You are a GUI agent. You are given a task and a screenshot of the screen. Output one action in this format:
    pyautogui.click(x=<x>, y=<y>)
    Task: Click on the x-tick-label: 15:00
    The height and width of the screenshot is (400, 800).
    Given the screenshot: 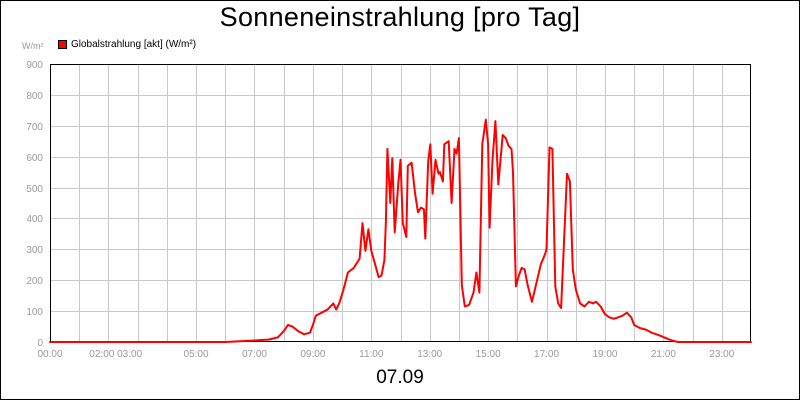 What is the action you would take?
    pyautogui.click(x=488, y=354)
    